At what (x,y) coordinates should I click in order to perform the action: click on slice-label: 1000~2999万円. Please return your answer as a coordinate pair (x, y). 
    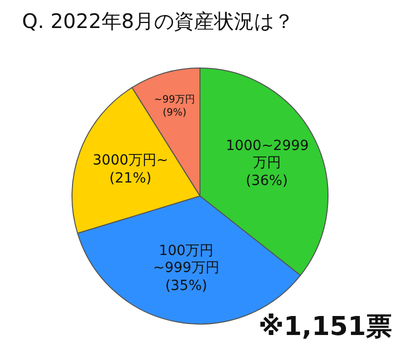
    Looking at the image, I should click on (267, 154).